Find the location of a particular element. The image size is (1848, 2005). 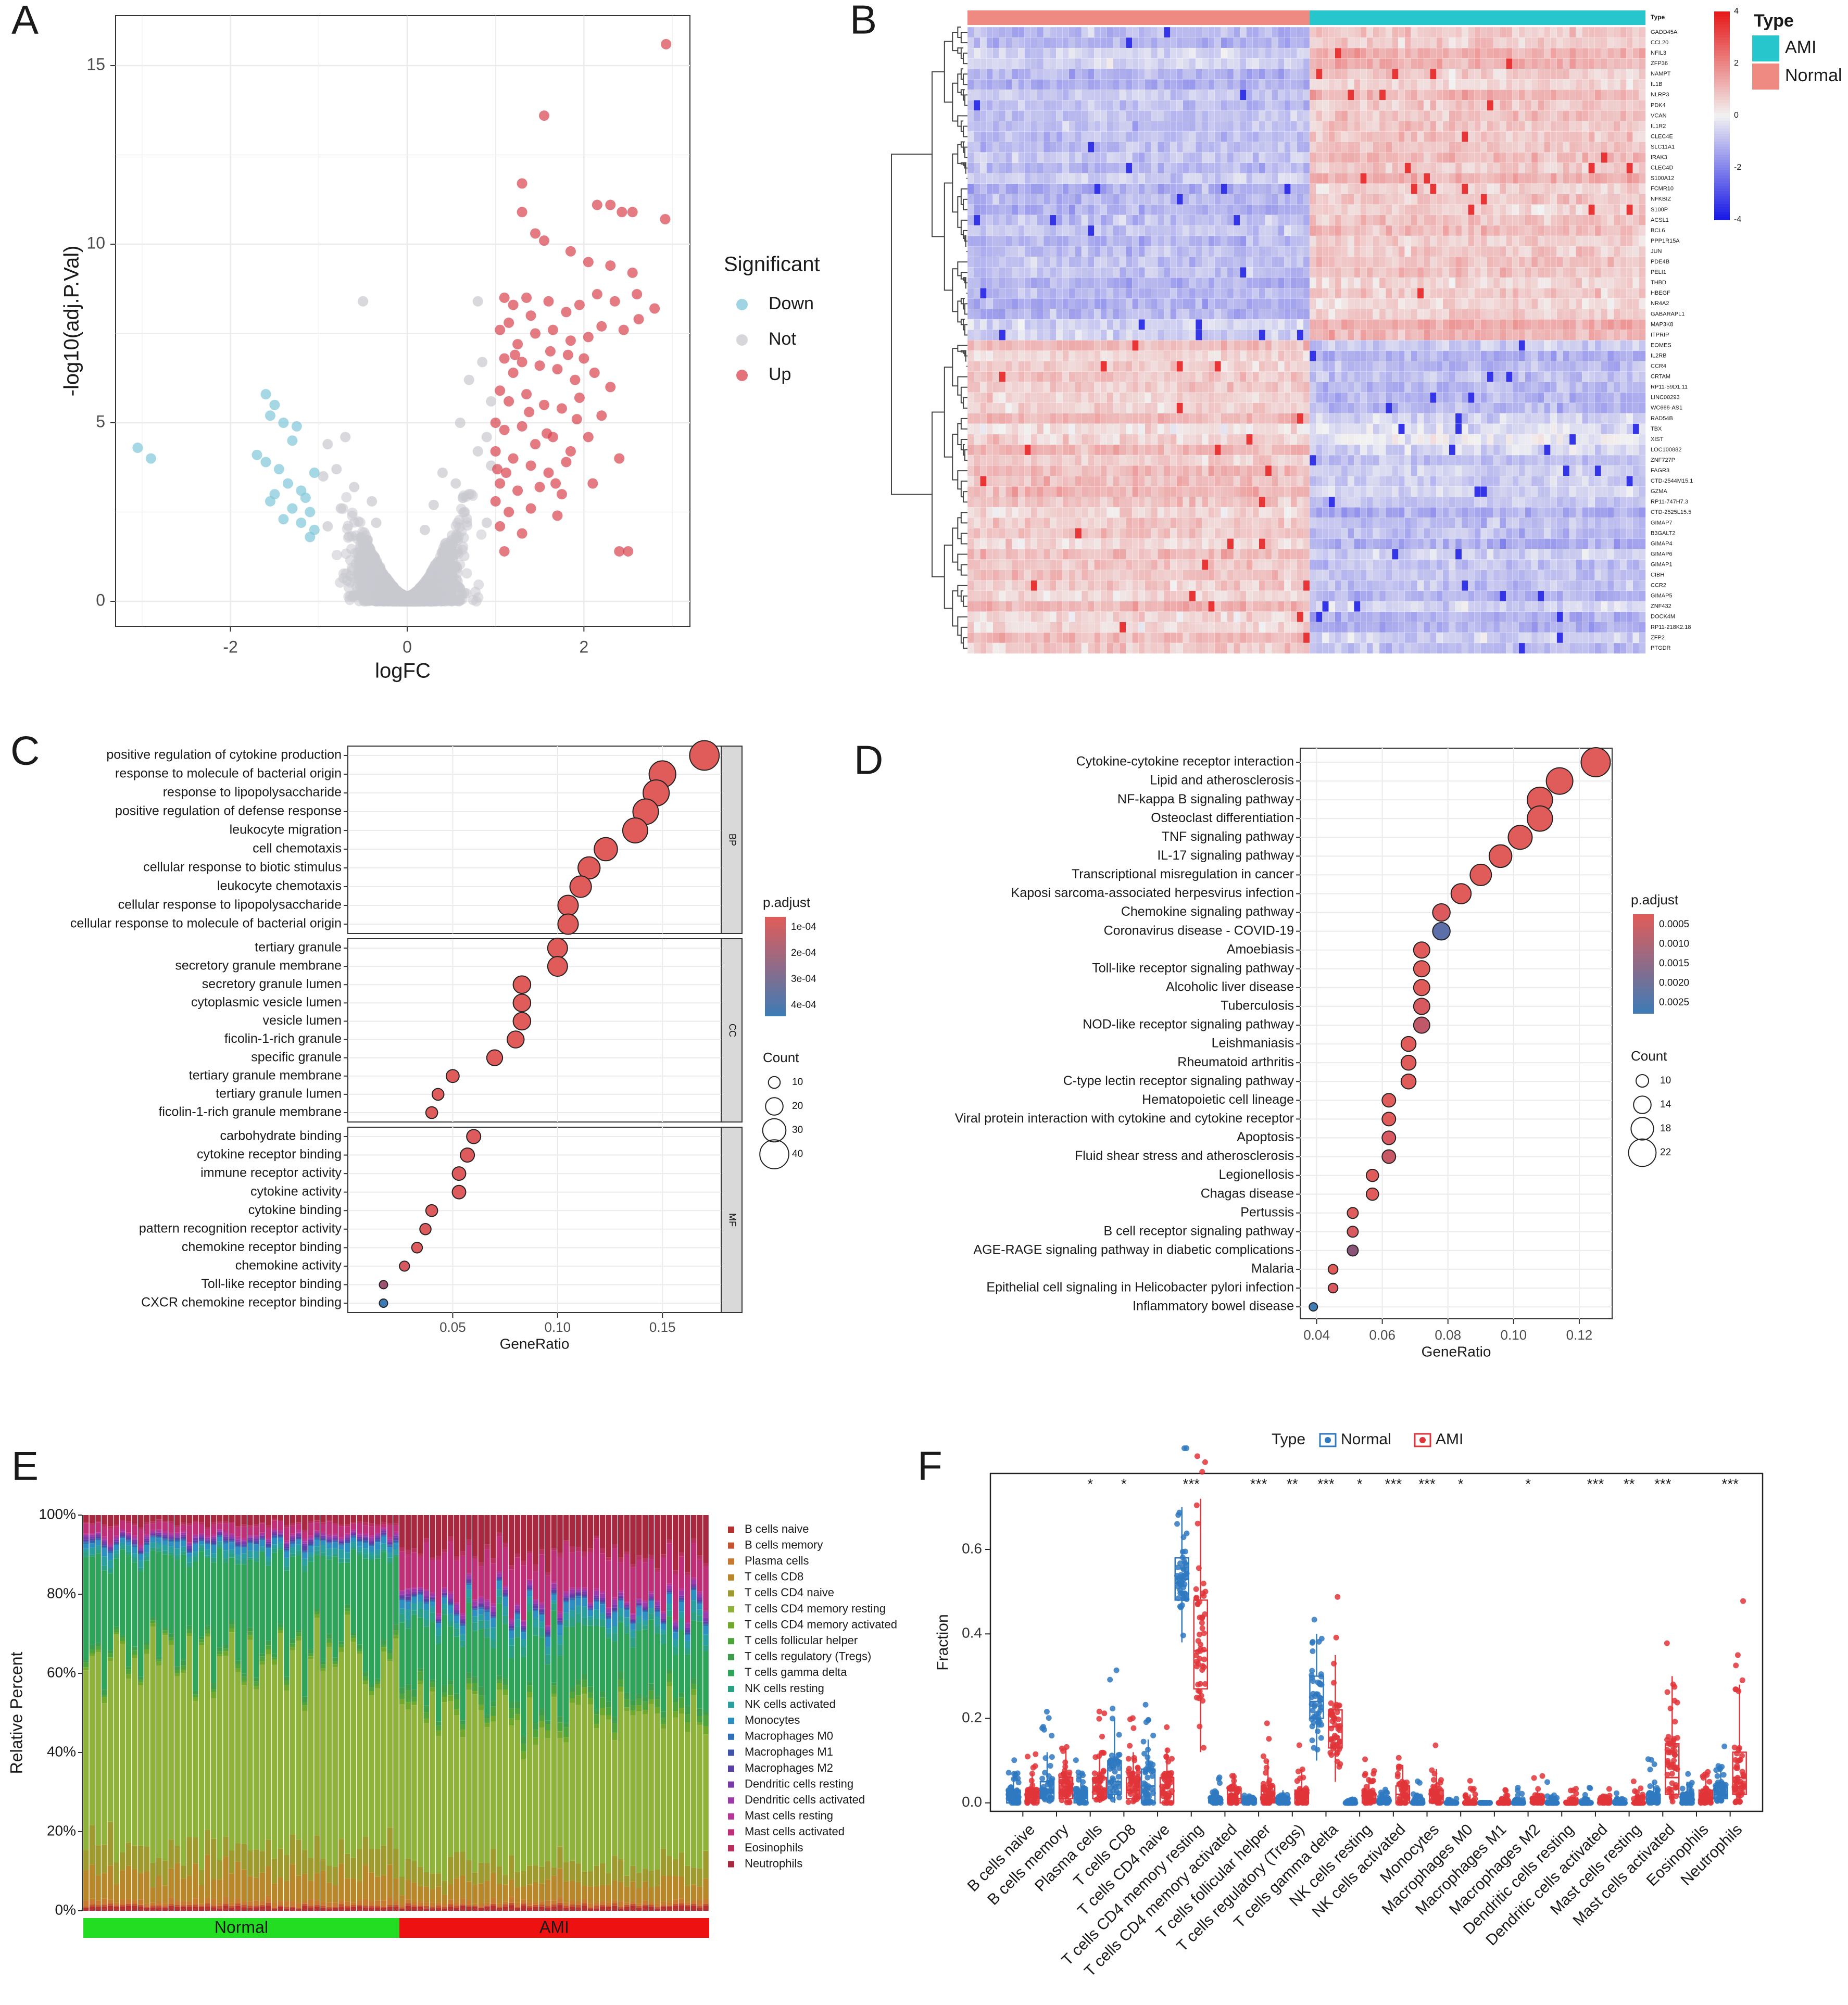

gene-label: NAMPT is located at coordinates (1661, 74).